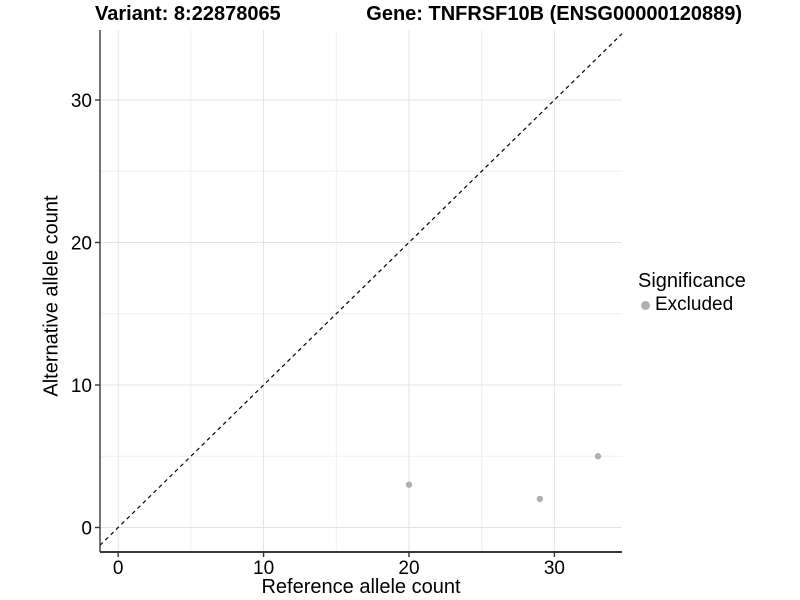  I want to click on legend-title: Significance, so click(692, 281).